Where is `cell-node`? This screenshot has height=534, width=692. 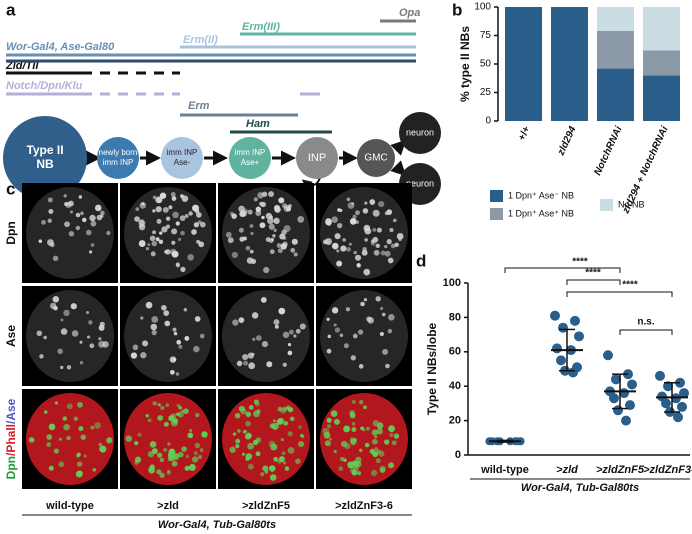
cell-node is located at coordinates (317, 158).